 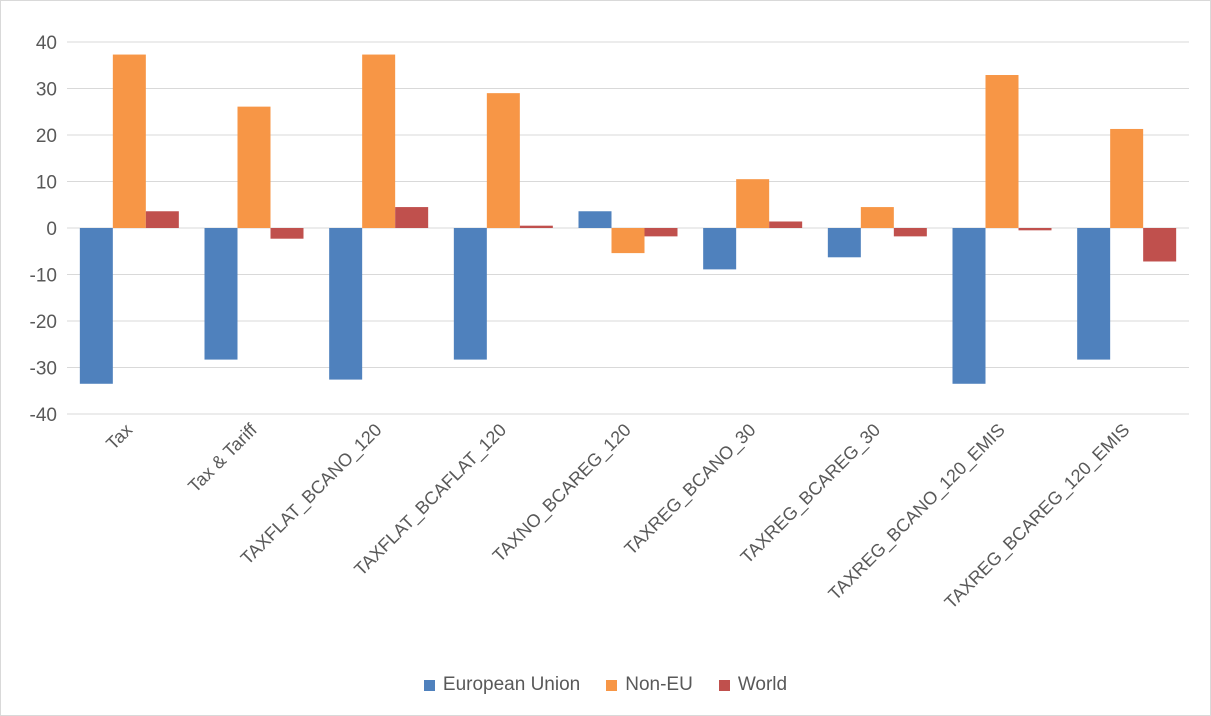 What do you see at coordinates (811, 494) in the screenshot?
I see `x-category-label: TAXREG_BCAREG_30` at bounding box center [811, 494].